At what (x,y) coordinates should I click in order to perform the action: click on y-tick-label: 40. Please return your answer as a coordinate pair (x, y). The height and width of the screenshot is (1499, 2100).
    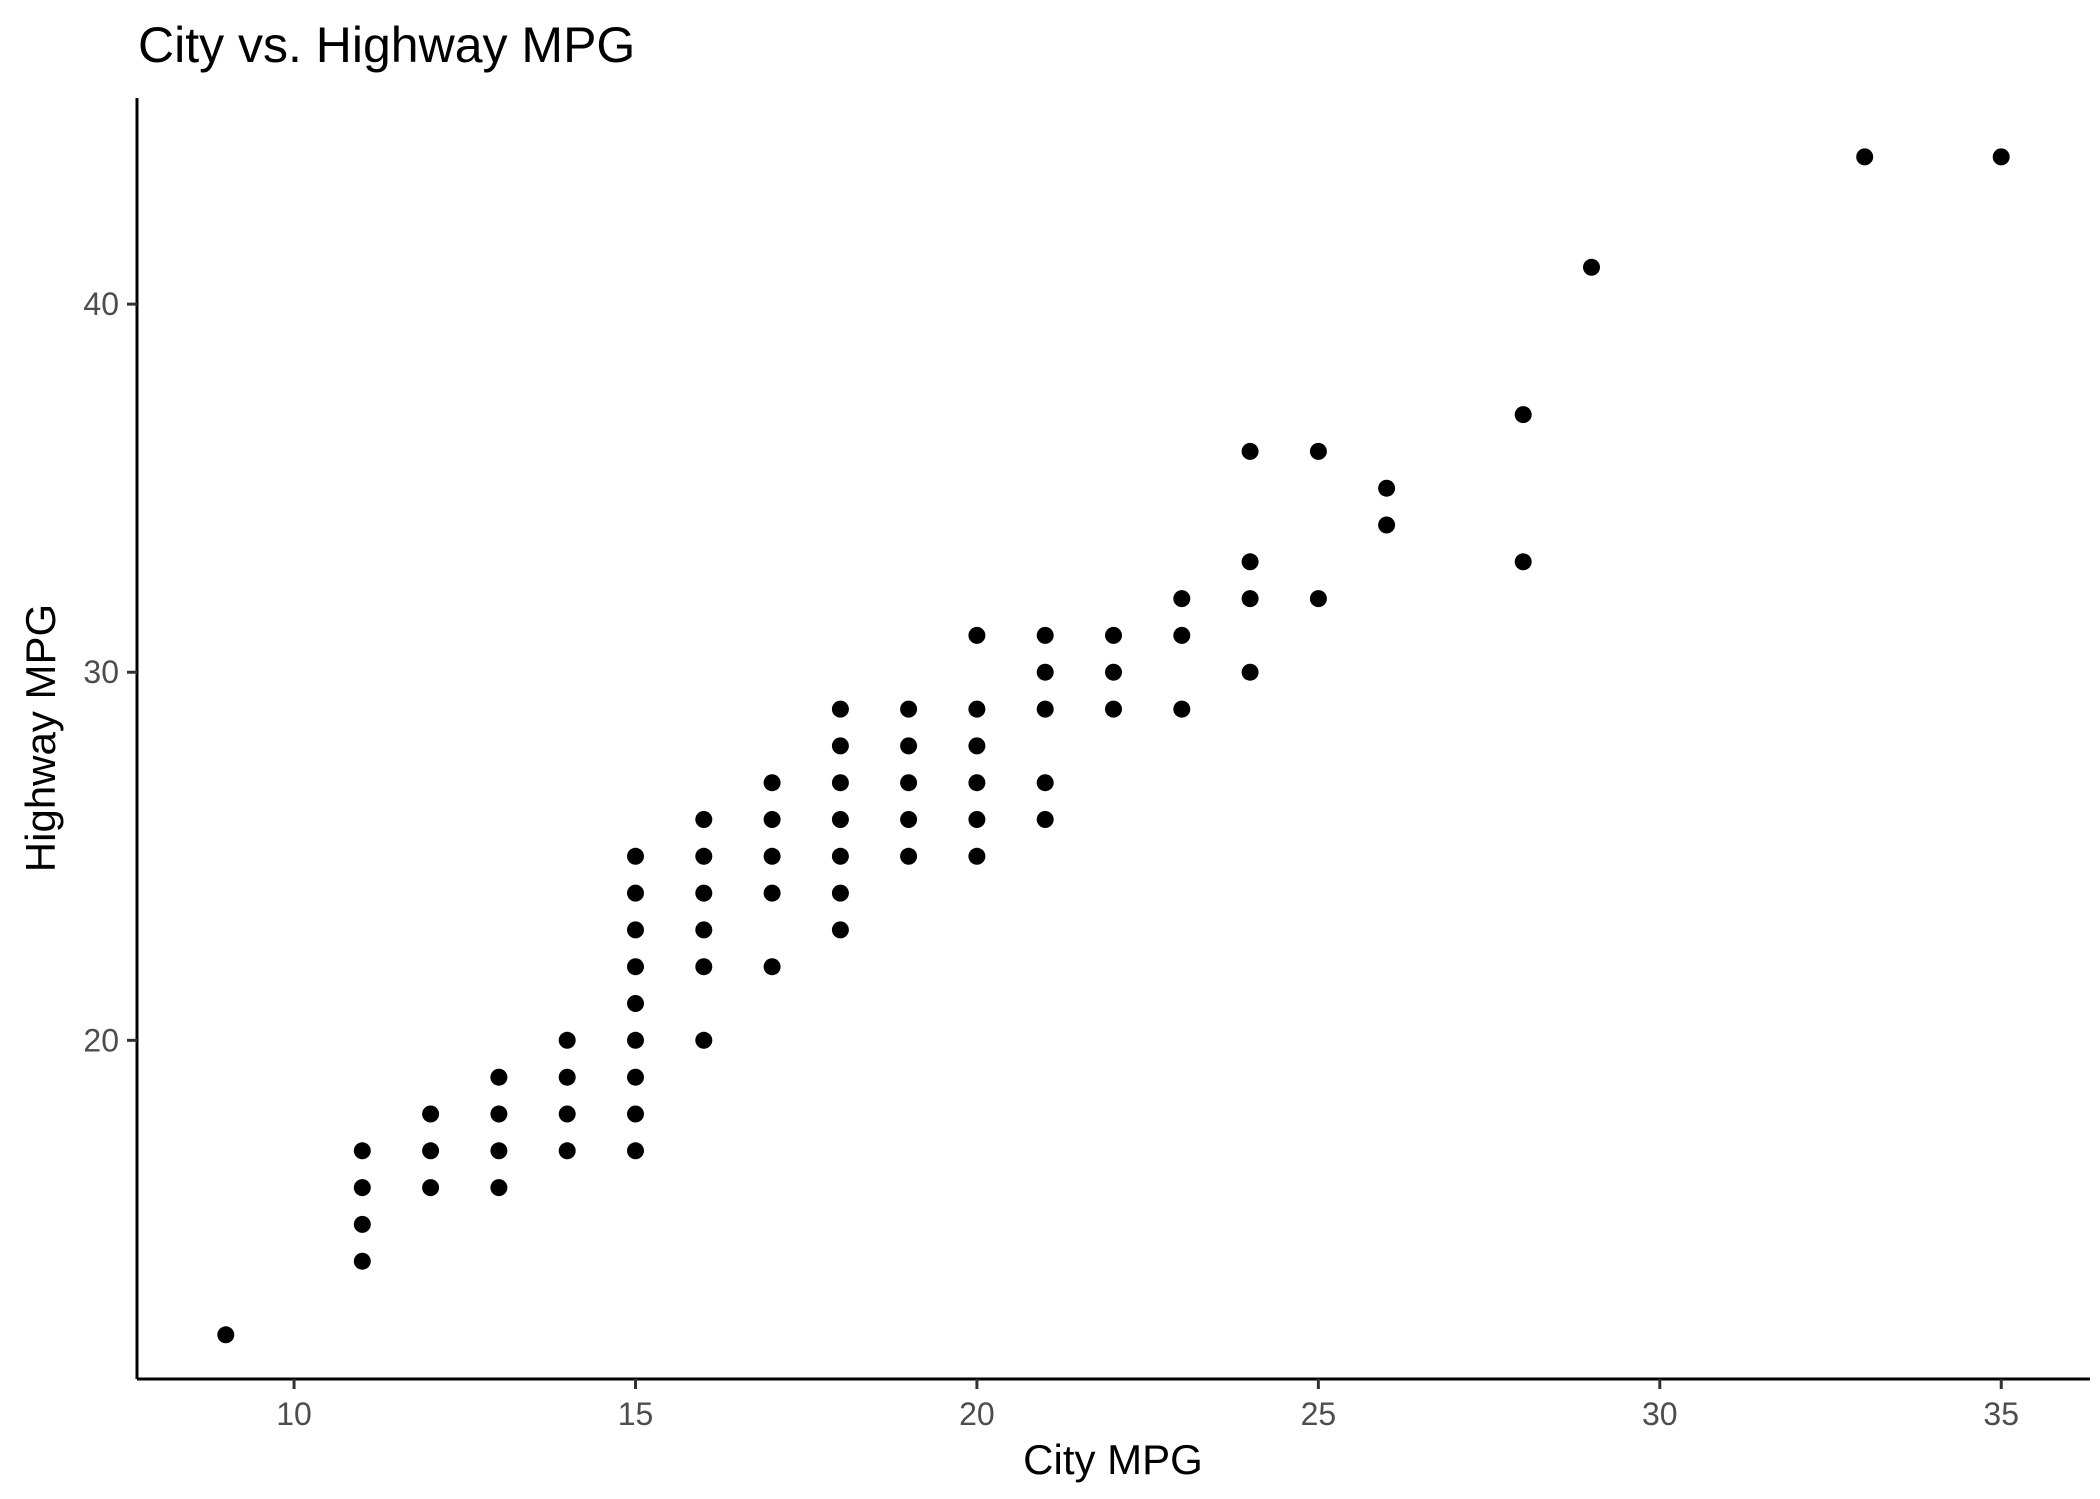
    Looking at the image, I should click on (101, 304).